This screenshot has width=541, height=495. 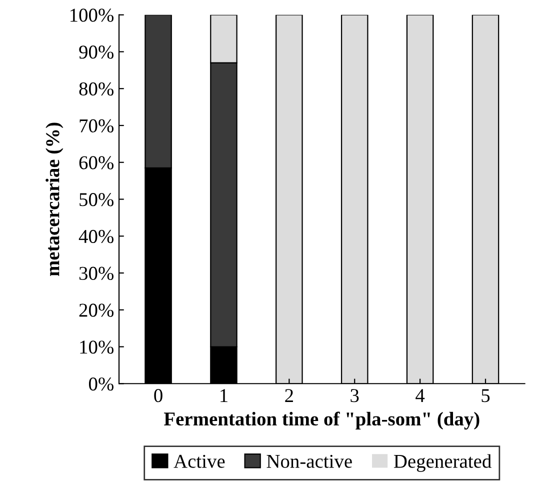 What do you see at coordinates (158, 395) in the screenshot?
I see `x-tick-label: 0` at bounding box center [158, 395].